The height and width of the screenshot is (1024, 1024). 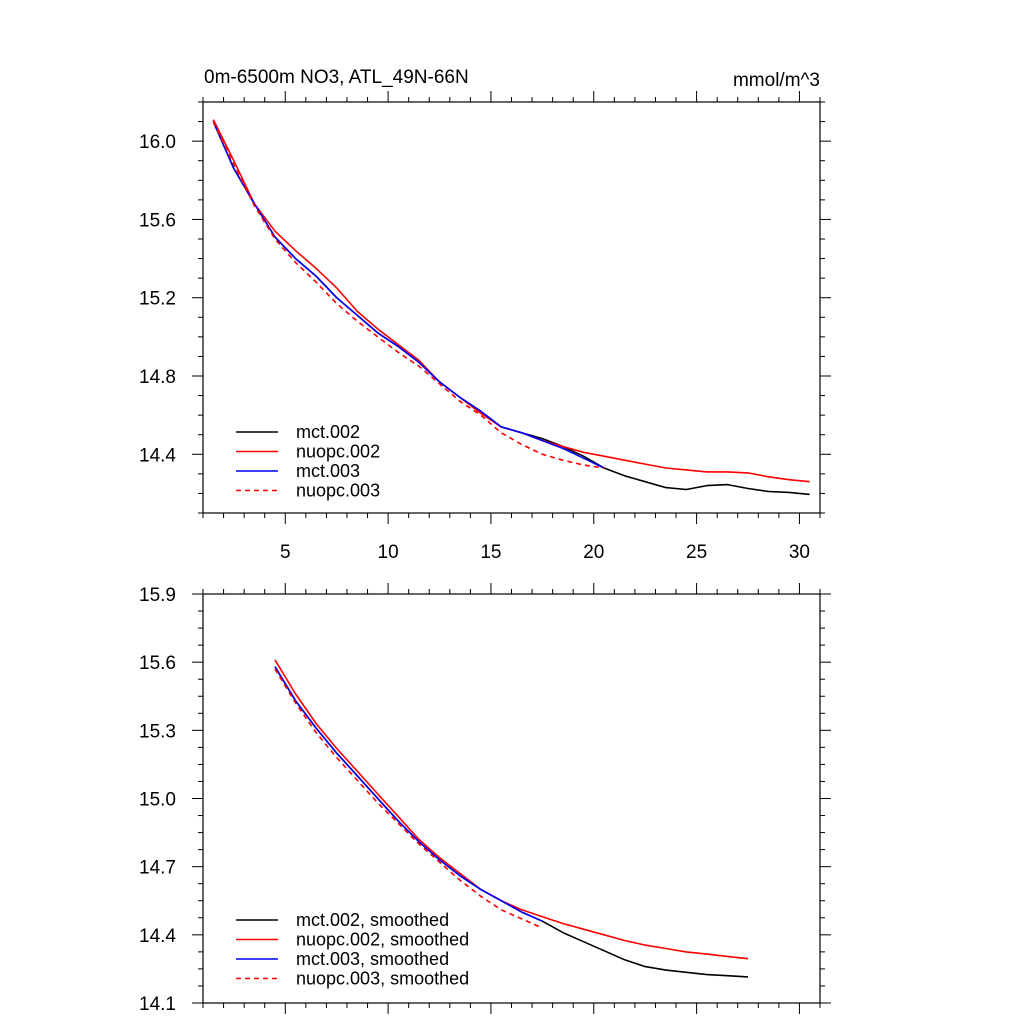 I want to click on series-line-nuopc-002-smoothed, so click(x=511, y=809).